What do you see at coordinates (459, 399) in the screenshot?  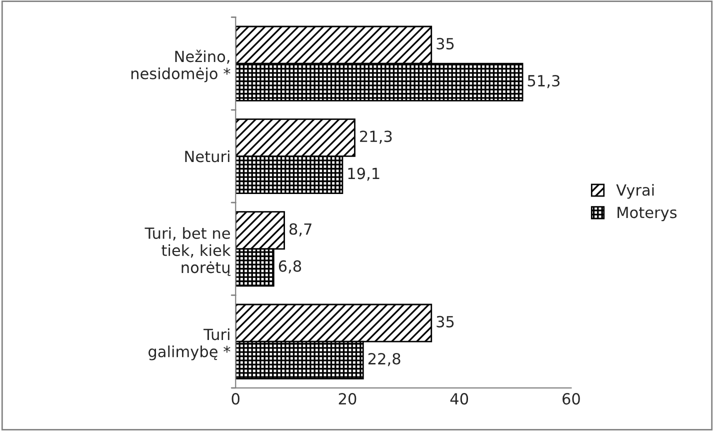 I see `x-tick-label: 40` at bounding box center [459, 399].